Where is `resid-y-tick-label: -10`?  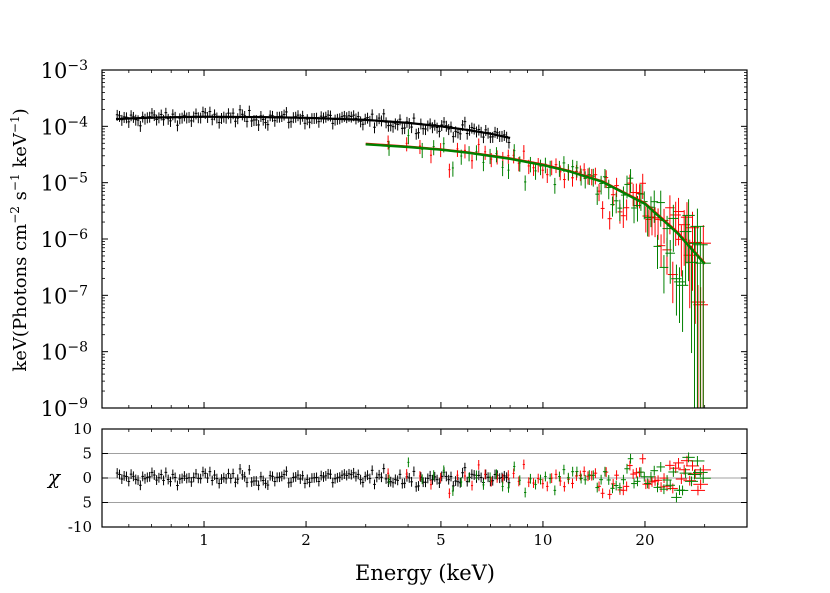
resid-y-tick-label: -10 is located at coordinates (80, 527).